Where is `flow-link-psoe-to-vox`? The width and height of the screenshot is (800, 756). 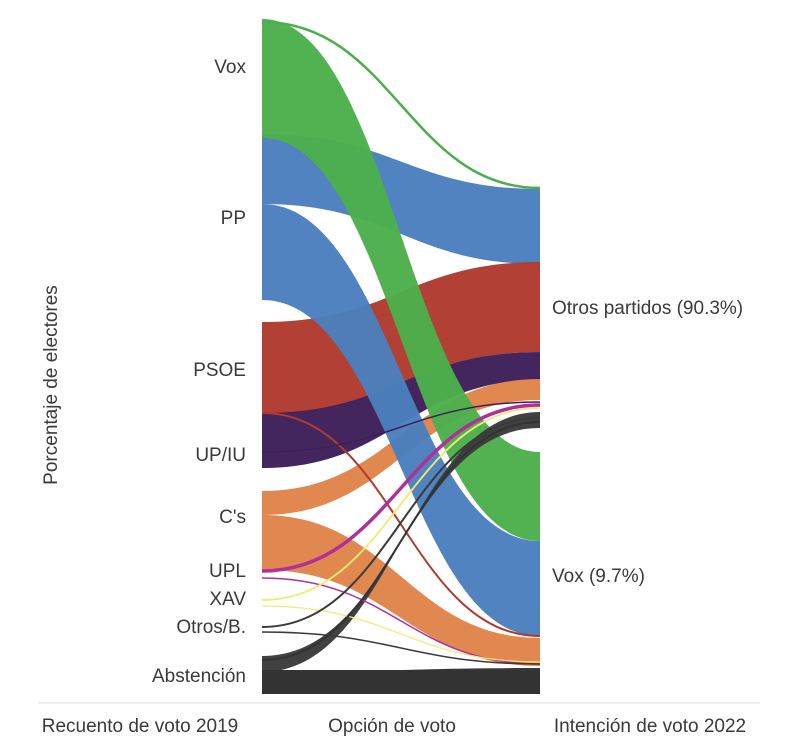
flow-link-psoe-to-vox is located at coordinates (401, 524).